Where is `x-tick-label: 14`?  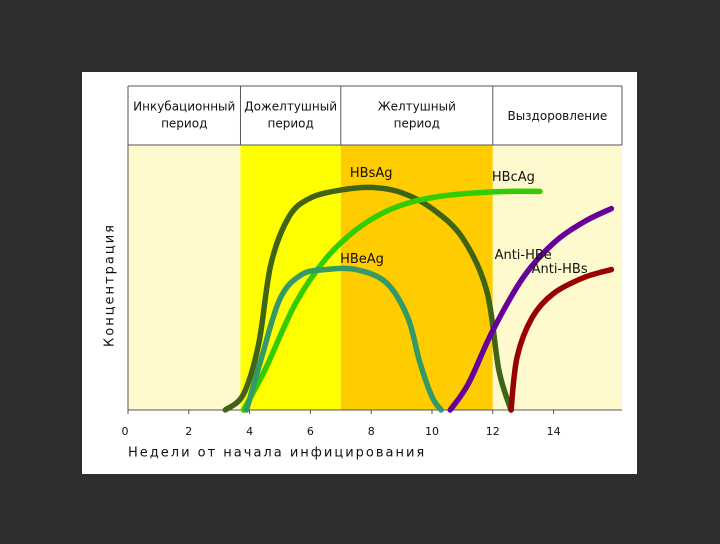 x-tick-label: 14 is located at coordinates (554, 431).